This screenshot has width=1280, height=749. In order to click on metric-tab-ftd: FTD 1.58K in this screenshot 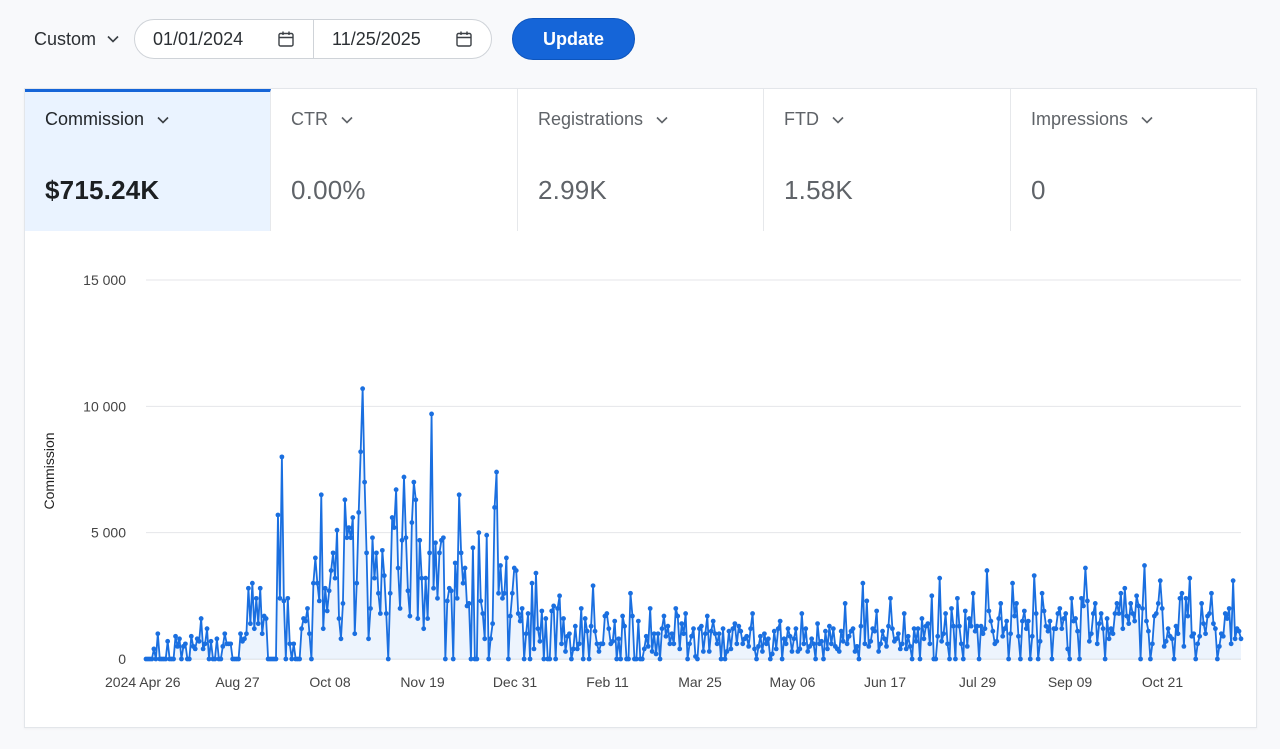, I will do `click(887, 160)`.